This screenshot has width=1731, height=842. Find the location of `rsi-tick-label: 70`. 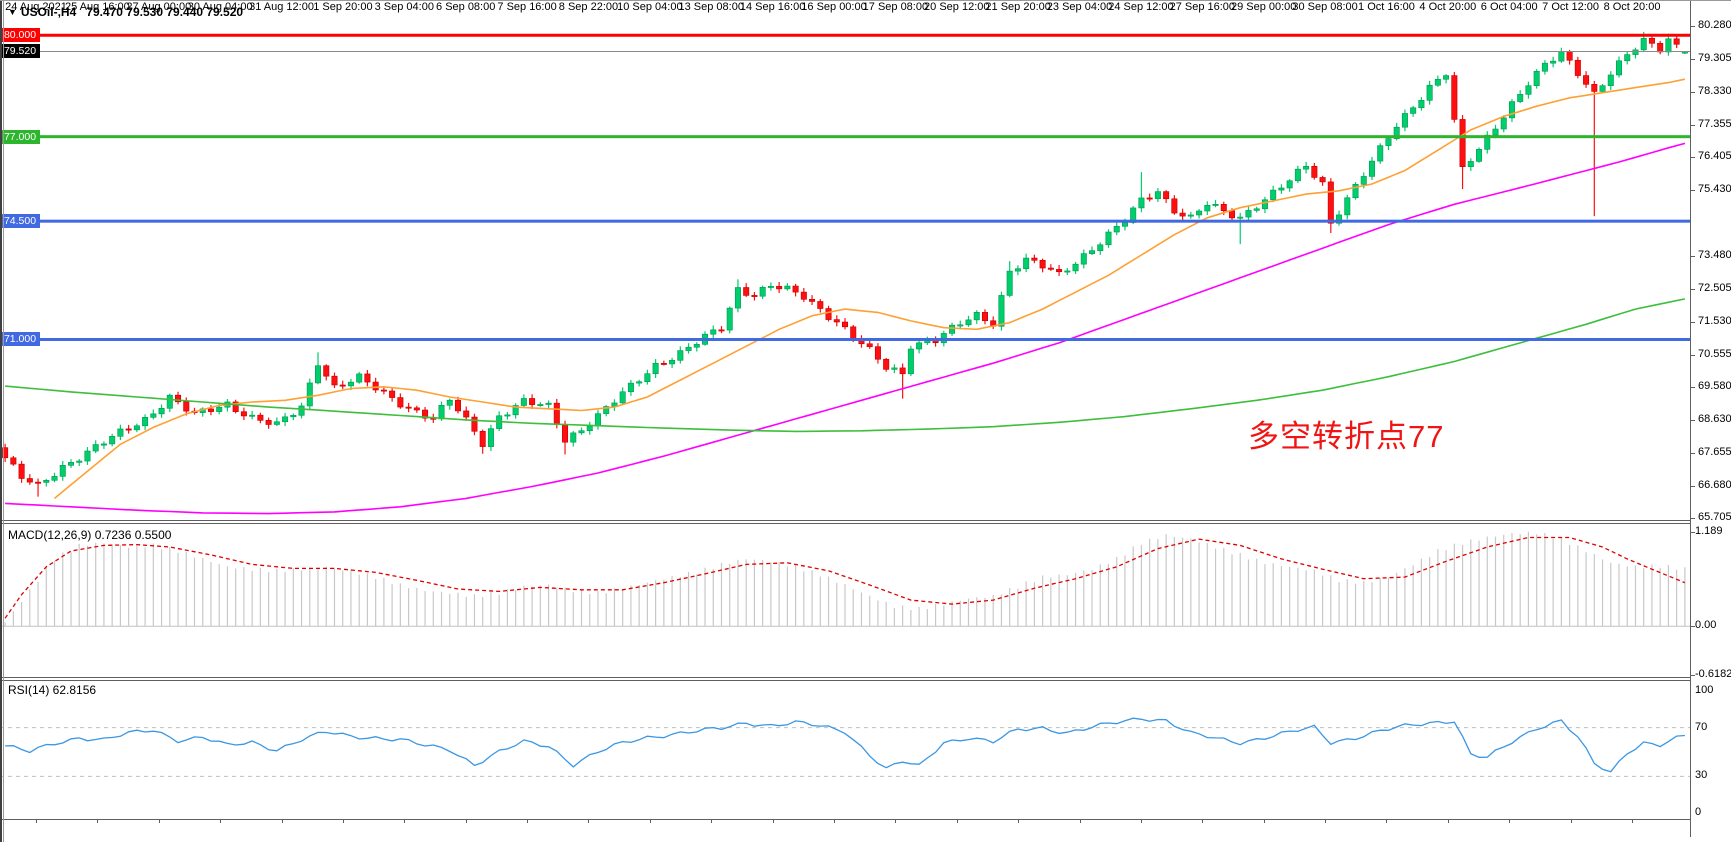

rsi-tick-label: 70 is located at coordinates (1701, 726).